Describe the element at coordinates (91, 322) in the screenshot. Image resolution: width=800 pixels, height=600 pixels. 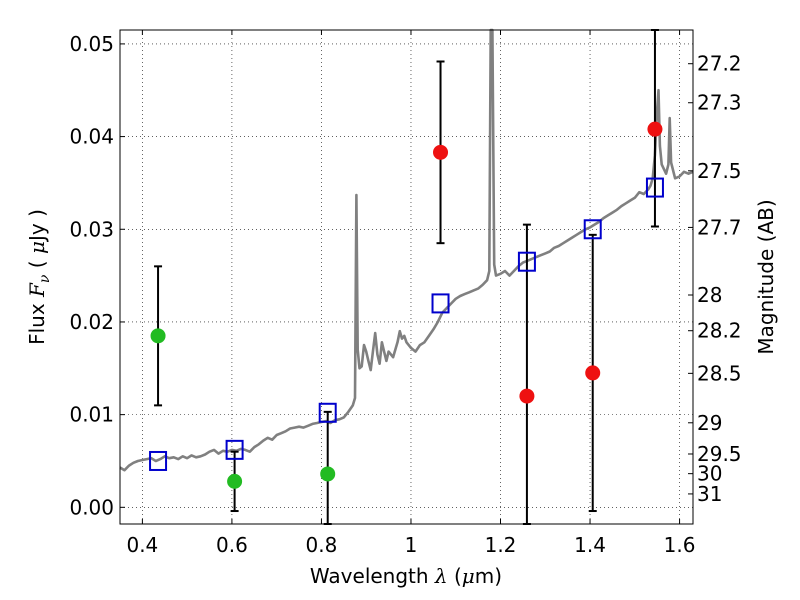
I see `y-tick-label: 0.02` at that location.